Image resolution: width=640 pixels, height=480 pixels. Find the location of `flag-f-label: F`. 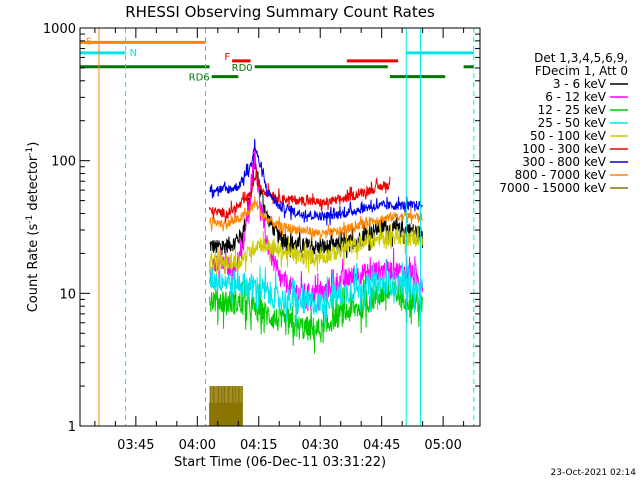

flag-f-label: F is located at coordinates (227, 57).